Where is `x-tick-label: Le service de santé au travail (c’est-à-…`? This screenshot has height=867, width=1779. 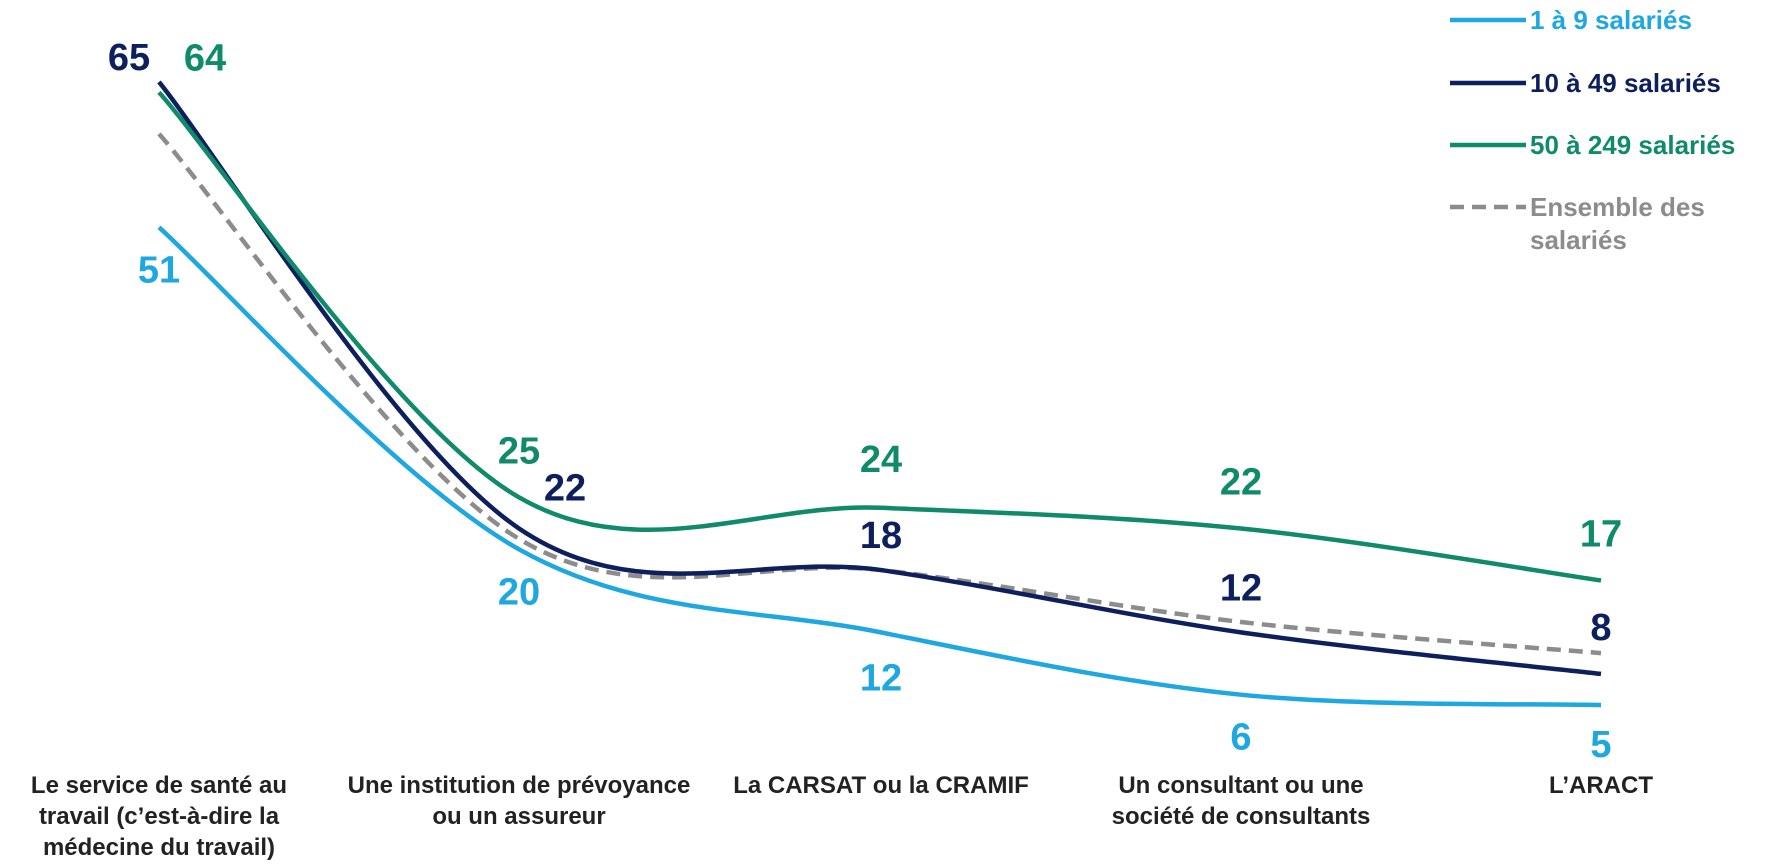 x-tick-label: Le service de santé au travail (c’est-à-… is located at coordinates (159, 817).